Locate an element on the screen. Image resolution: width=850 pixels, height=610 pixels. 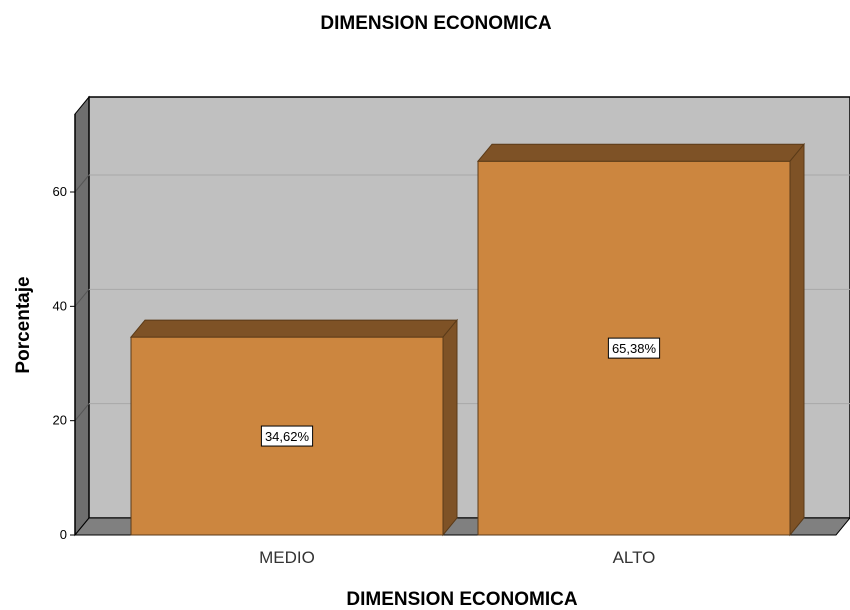
y-tick-label: 0 is located at coordinates (63, 534).